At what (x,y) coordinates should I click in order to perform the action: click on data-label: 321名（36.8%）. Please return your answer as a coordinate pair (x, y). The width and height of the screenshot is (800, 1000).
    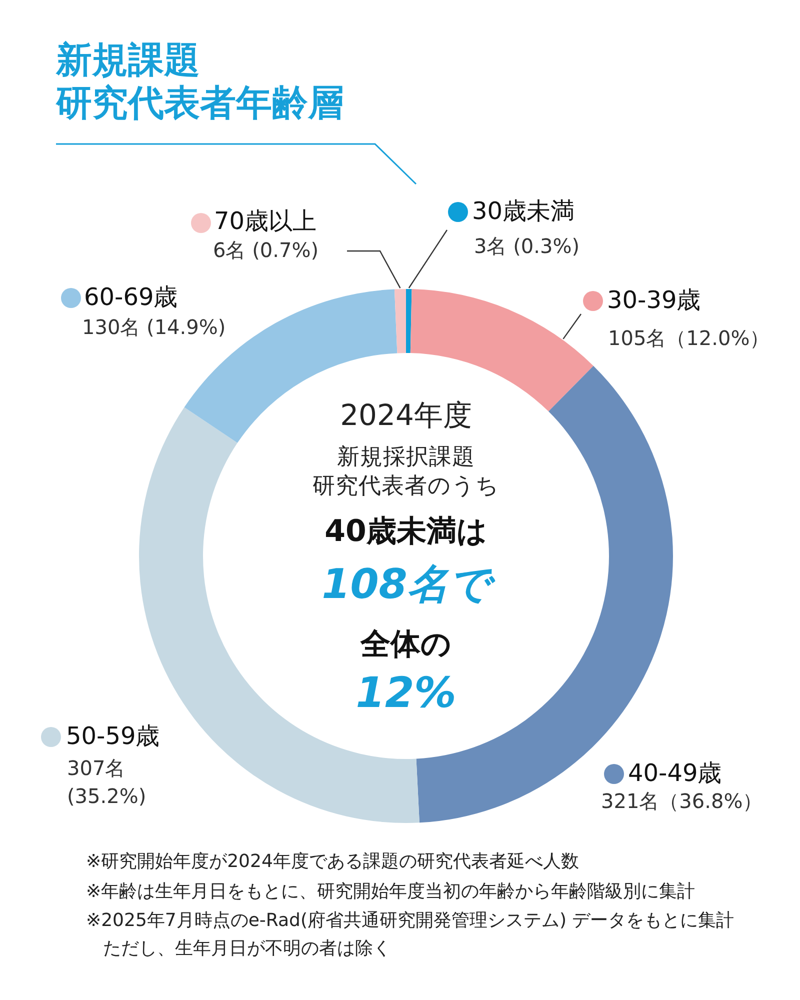
    Looking at the image, I should click on (682, 801).